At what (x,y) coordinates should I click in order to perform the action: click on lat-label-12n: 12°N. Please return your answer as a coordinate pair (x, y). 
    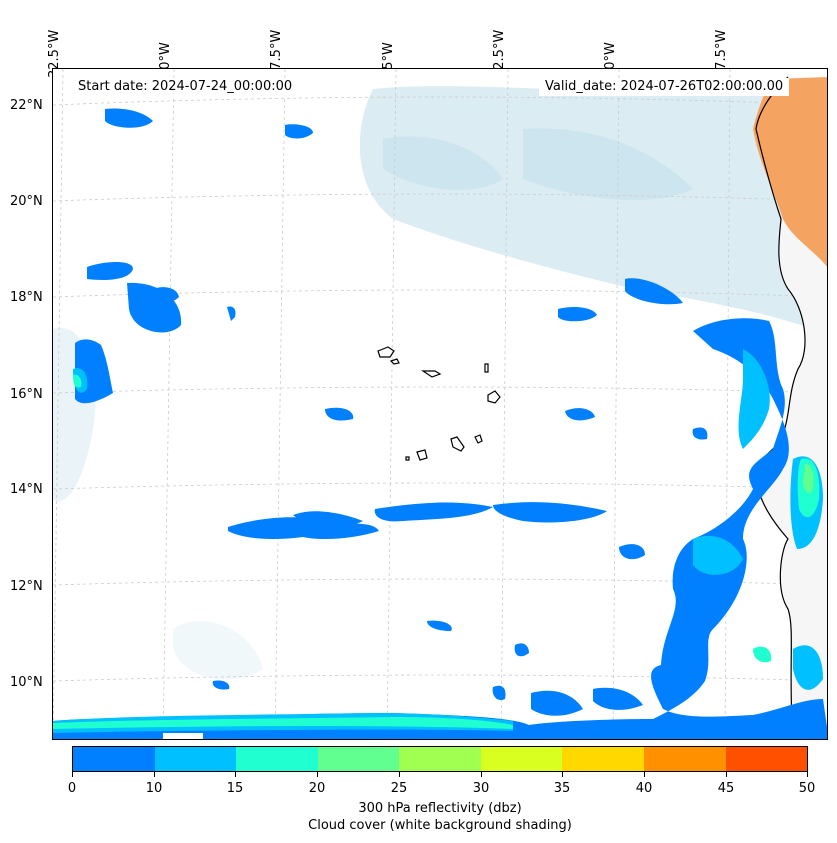
    Looking at the image, I should click on (26, 586).